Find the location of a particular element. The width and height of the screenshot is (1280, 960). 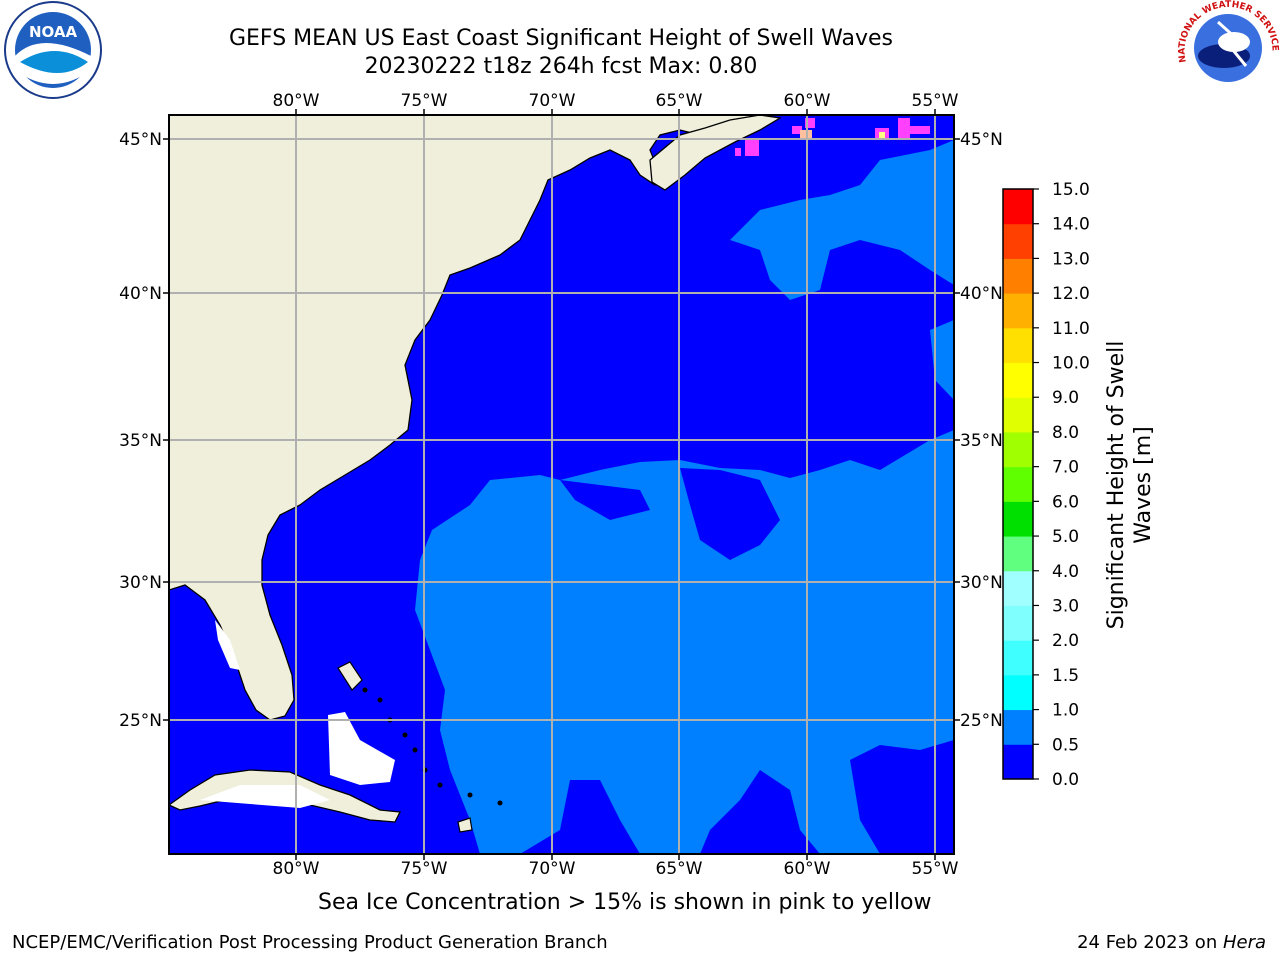

noaa-logo: NOAA is located at coordinates (53, 50).